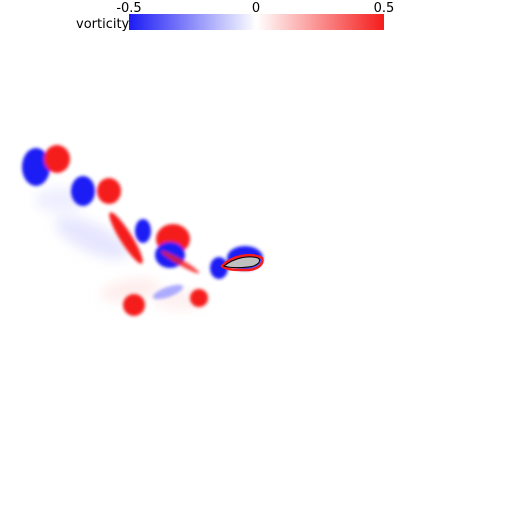 The height and width of the screenshot is (512, 512). Describe the element at coordinates (129, 8) in the screenshot. I see `colorbar-tick-min: -0.5` at that location.